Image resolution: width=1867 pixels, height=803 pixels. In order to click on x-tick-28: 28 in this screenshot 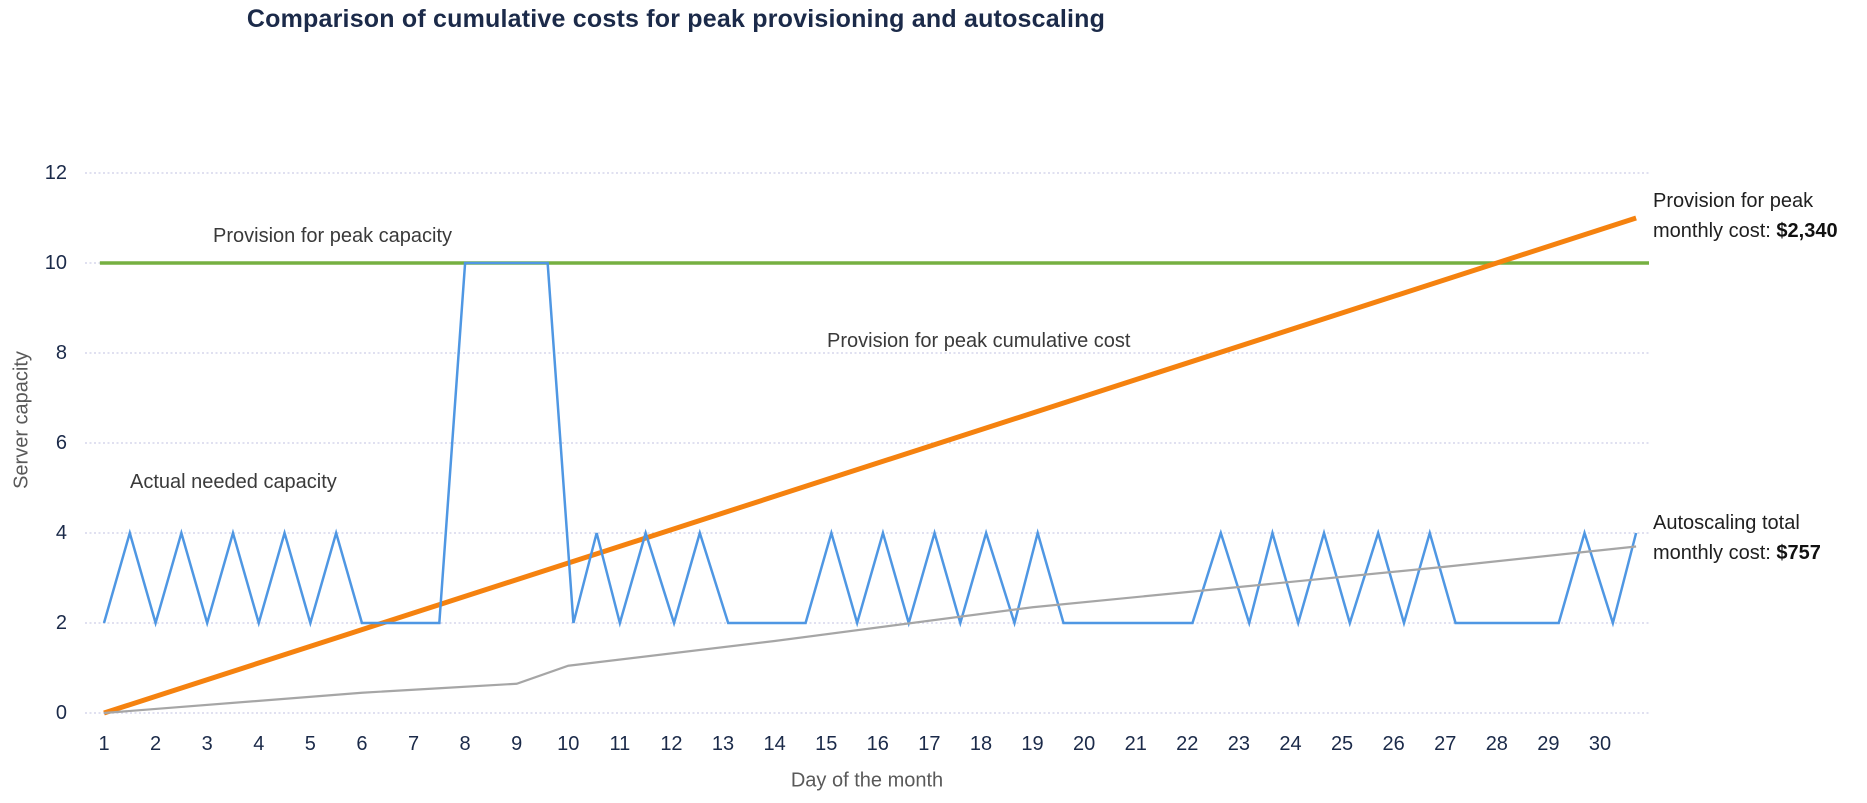, I will do `click(1496, 744)`.